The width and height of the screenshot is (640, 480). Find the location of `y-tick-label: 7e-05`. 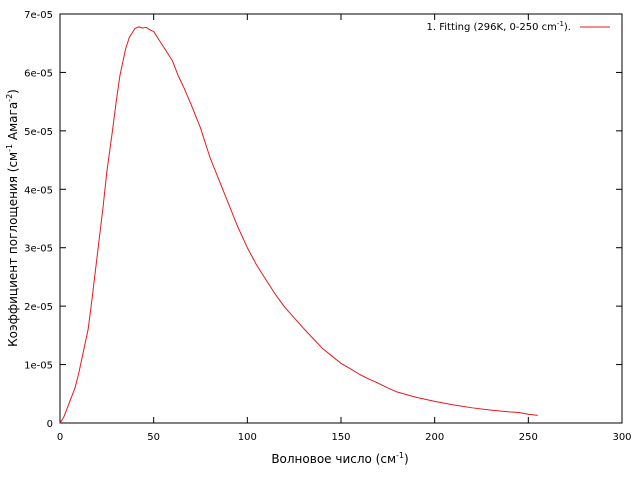

y-tick-label: 7e-05 is located at coordinates (38, 15).